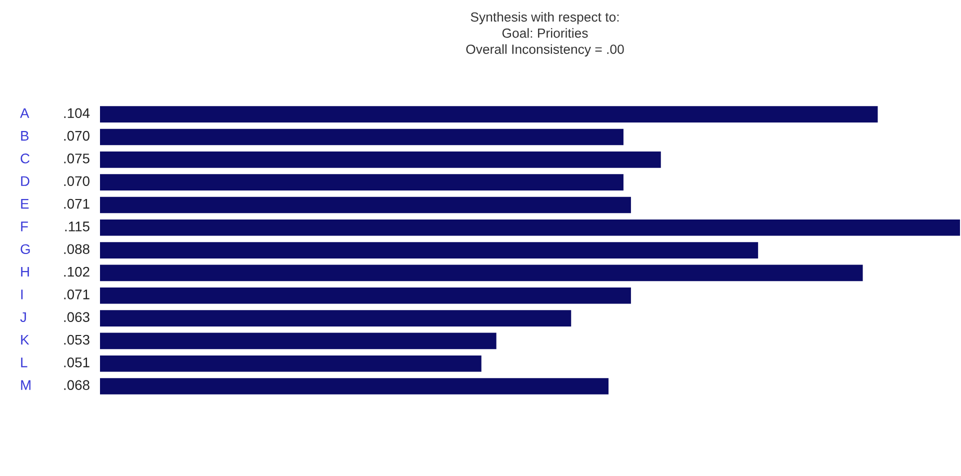  I want to click on data-label: .115, so click(77, 227).